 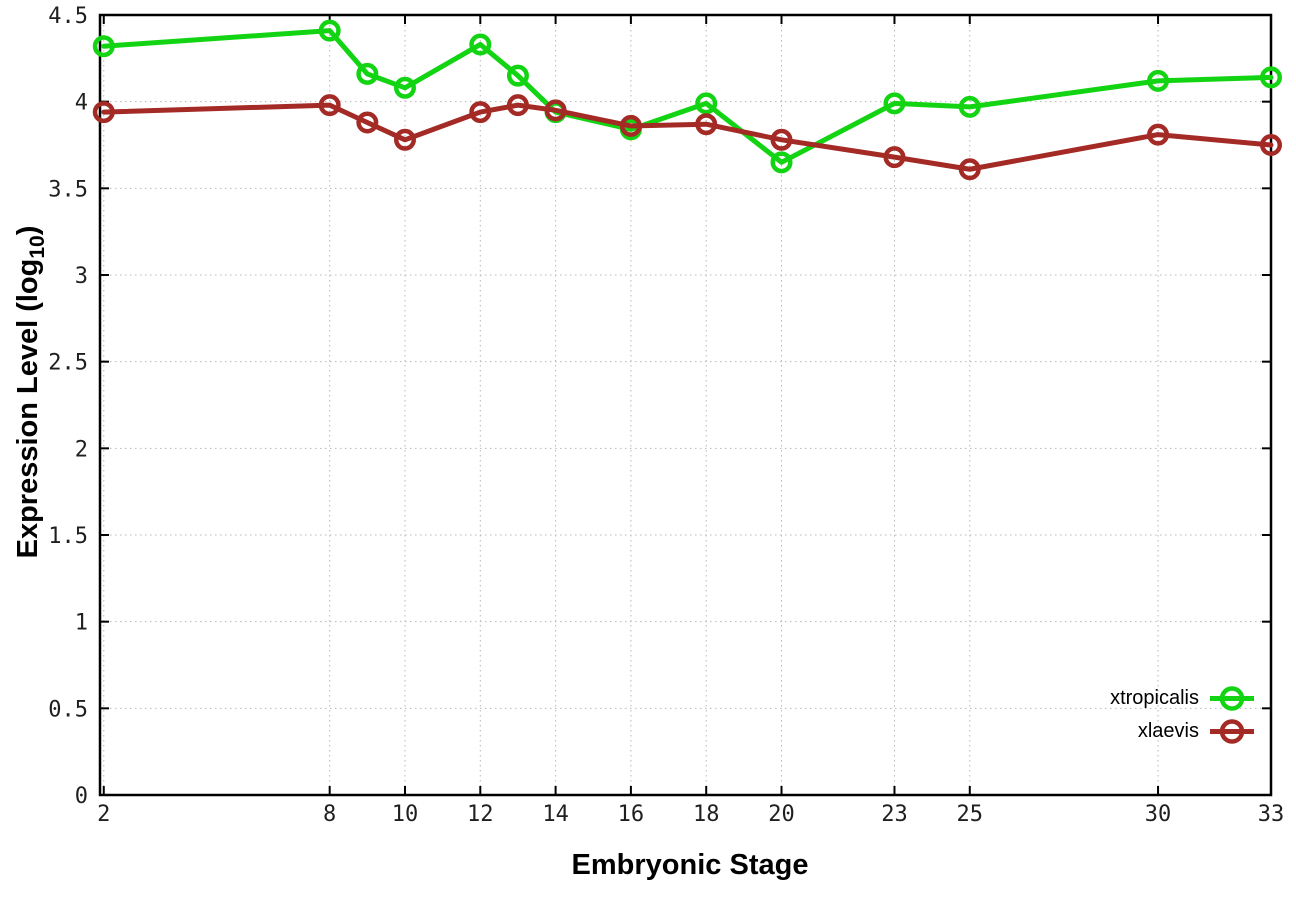 I want to click on y-tick-label: 1.5, so click(x=68, y=536).